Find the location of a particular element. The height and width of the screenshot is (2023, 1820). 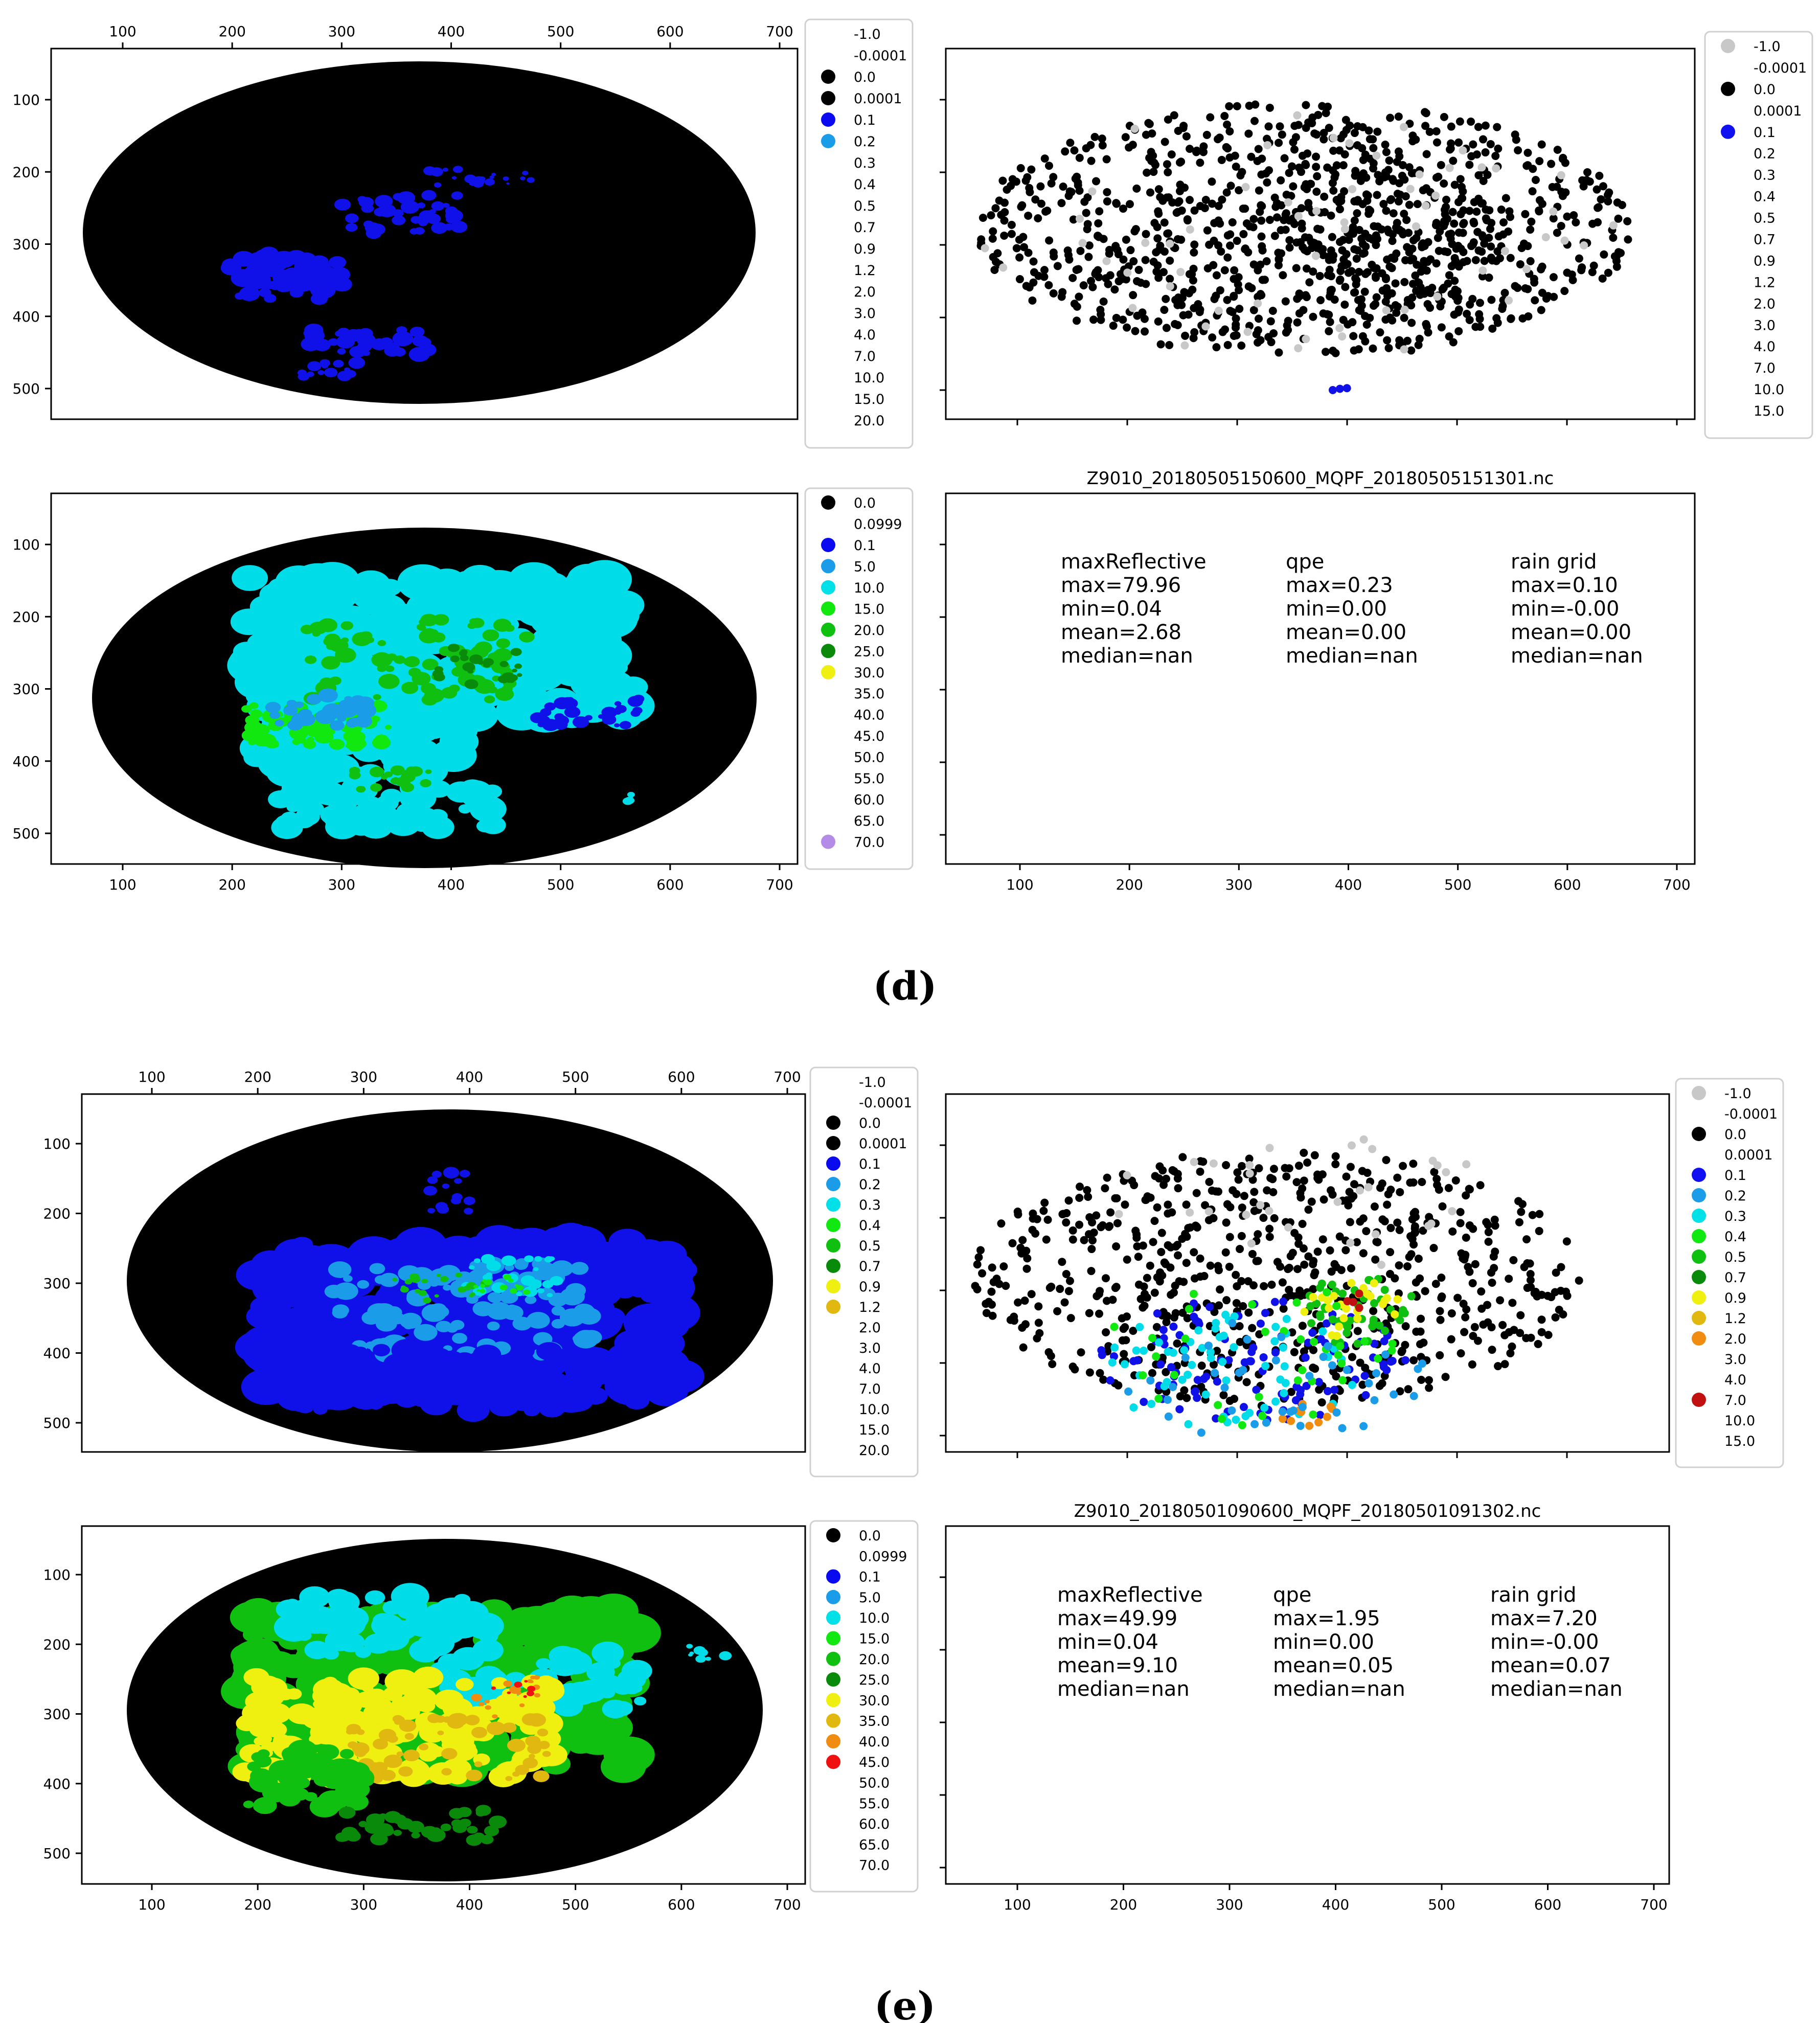

d_stats-stat-line: min=0.04 is located at coordinates (1111, 609).